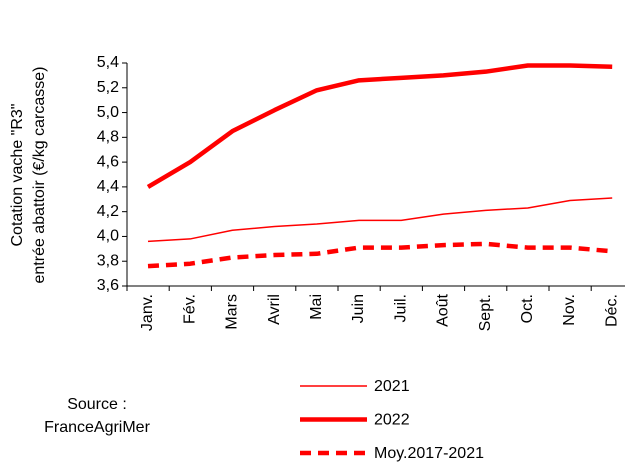 Image resolution: width=626 pixels, height=464 pixels. What do you see at coordinates (108, 62) in the screenshot?
I see `y-tick-label: 5,4` at bounding box center [108, 62].